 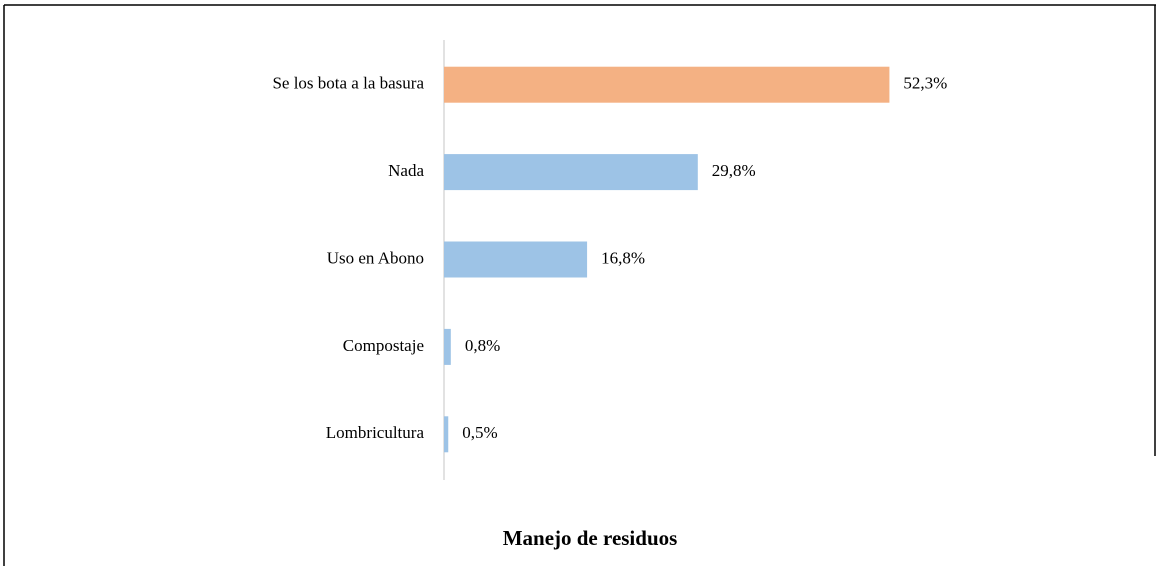 I want to click on category-label: Compostaje, so click(x=383, y=345).